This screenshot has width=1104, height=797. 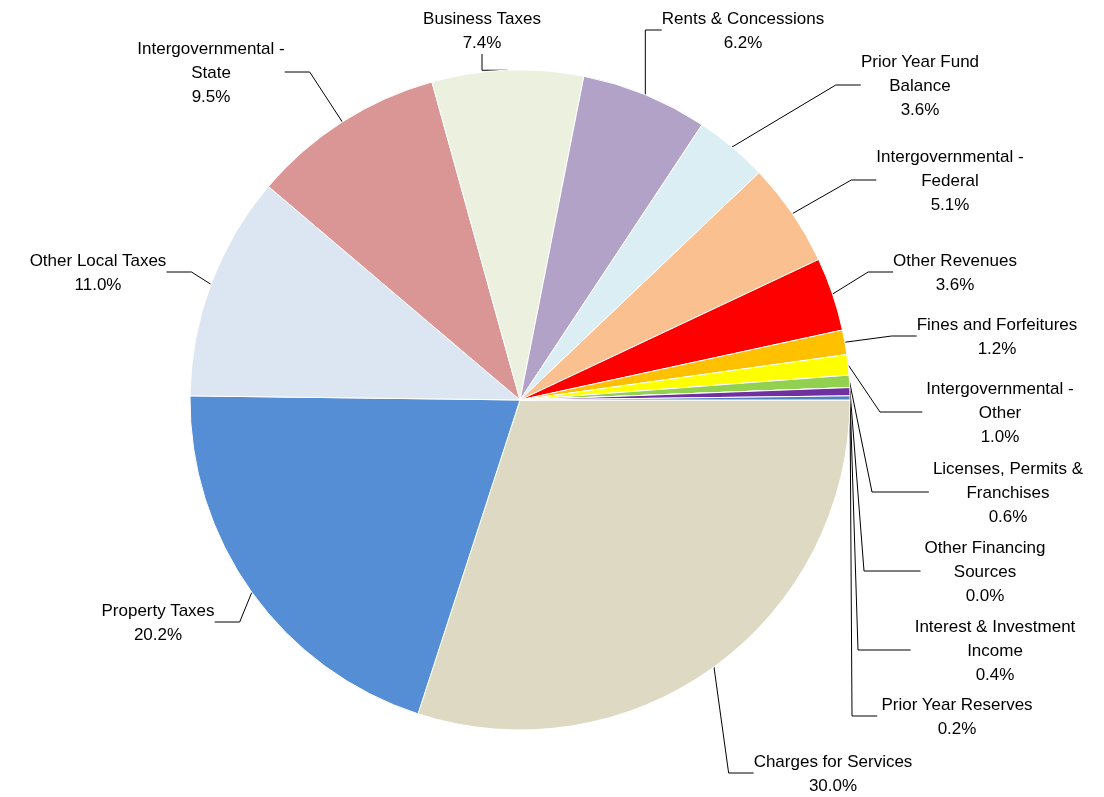 What do you see at coordinates (211, 60) in the screenshot?
I see `slice-label: Intergovernmental - State` at bounding box center [211, 60].